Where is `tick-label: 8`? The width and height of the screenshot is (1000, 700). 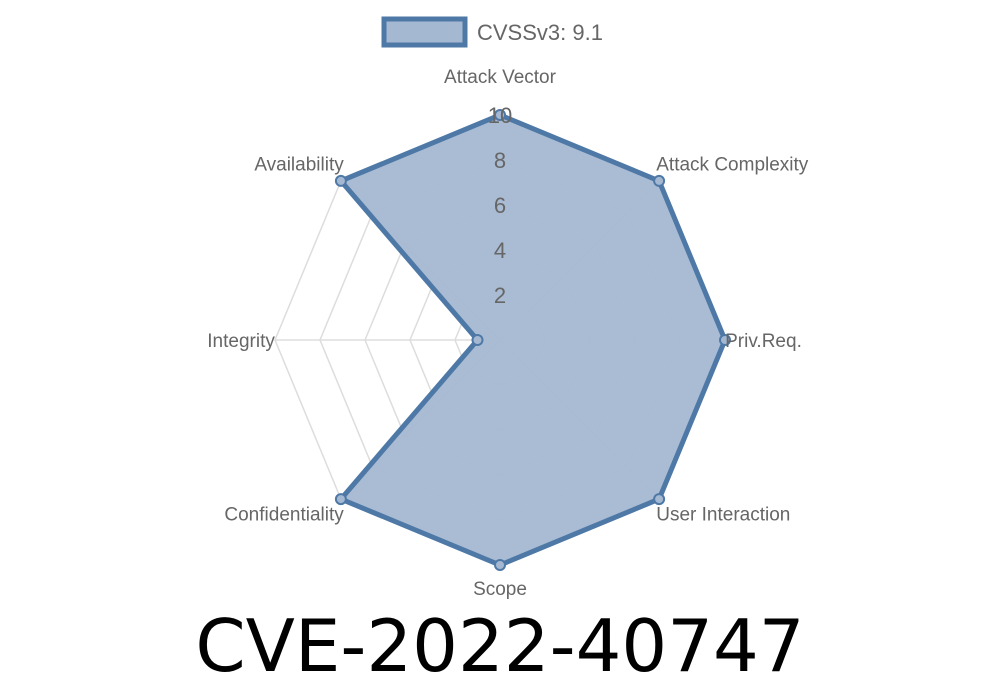 tick-label: 8 is located at coordinates (500, 160).